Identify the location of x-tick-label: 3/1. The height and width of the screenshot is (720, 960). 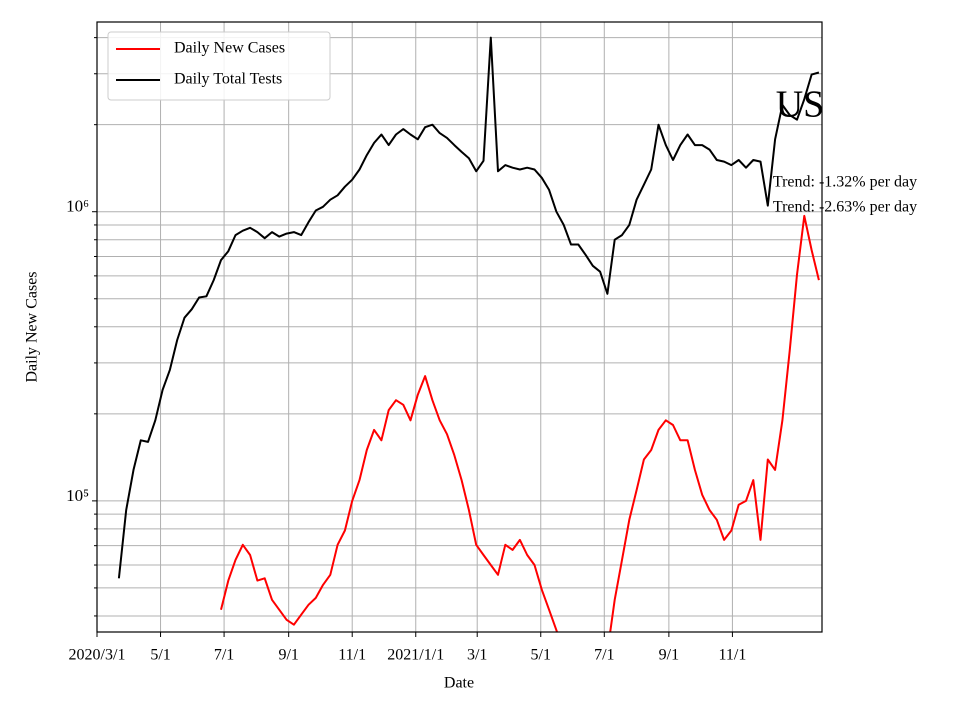
(477, 655).